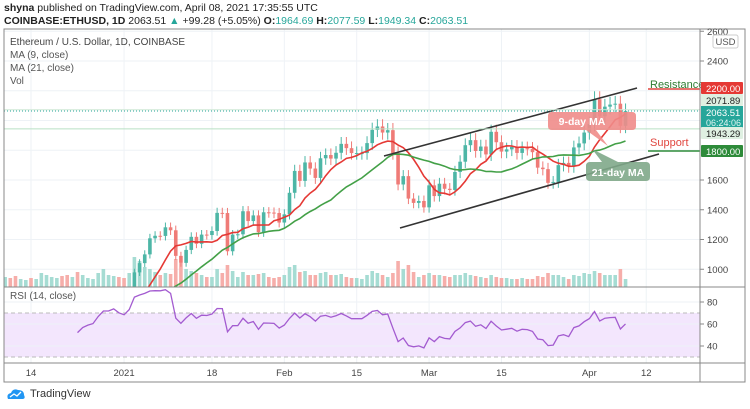 This screenshot has height=409, width=750. I want to click on rsi-tick-label: 60, so click(712, 325).